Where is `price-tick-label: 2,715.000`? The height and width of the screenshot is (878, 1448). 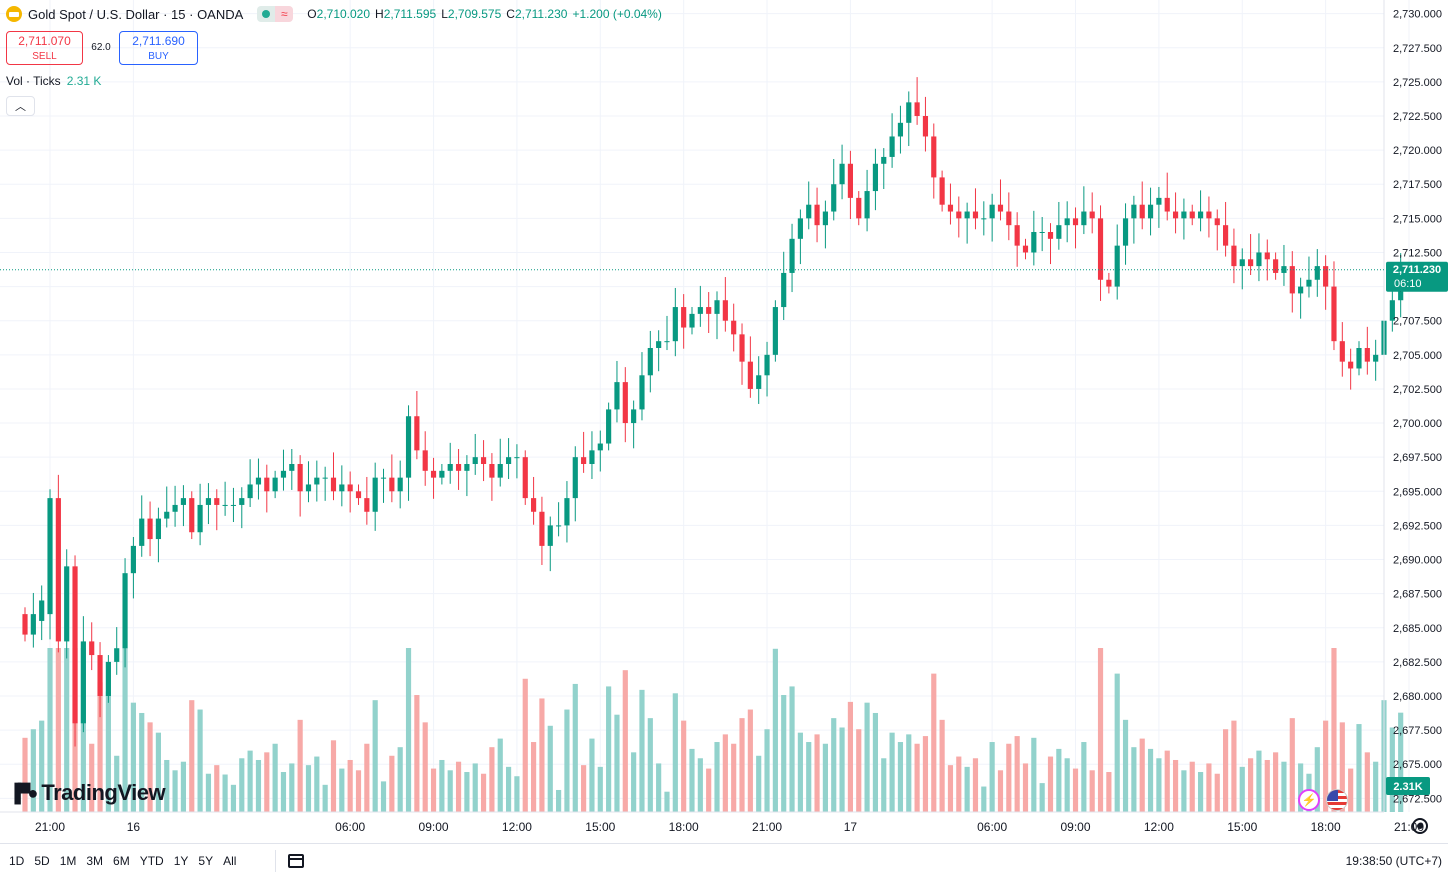
price-tick-label: 2,715.000 is located at coordinates (1417, 219).